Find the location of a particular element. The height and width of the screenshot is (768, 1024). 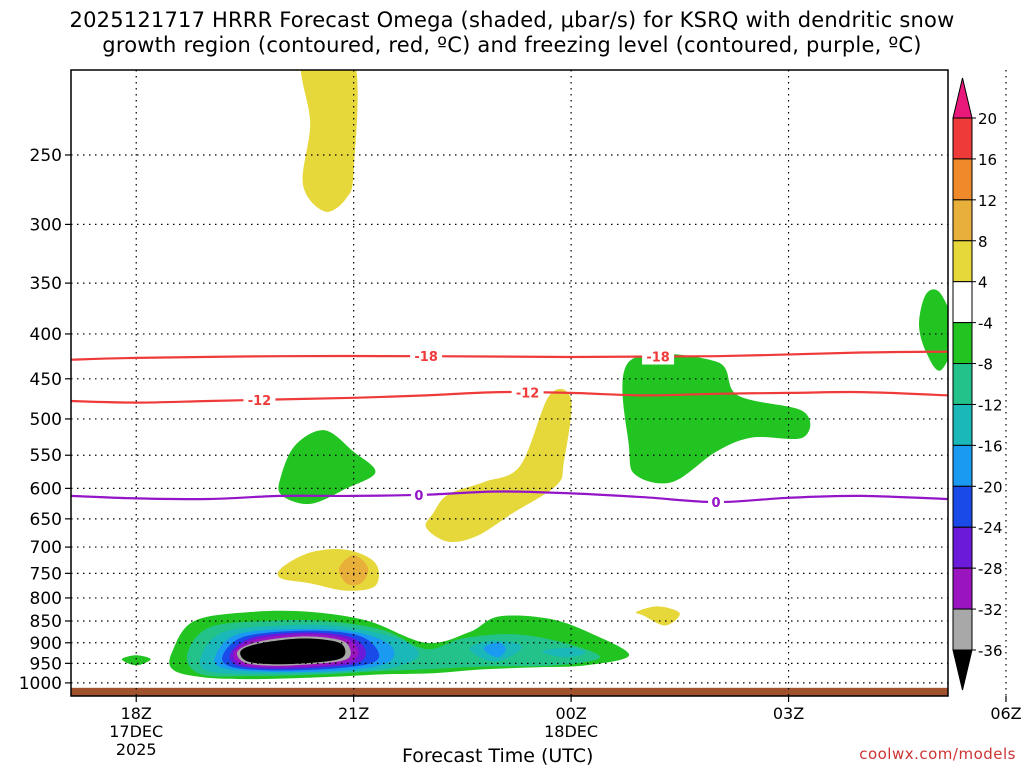

y-tick-label: 250 is located at coordinates (46, 156).